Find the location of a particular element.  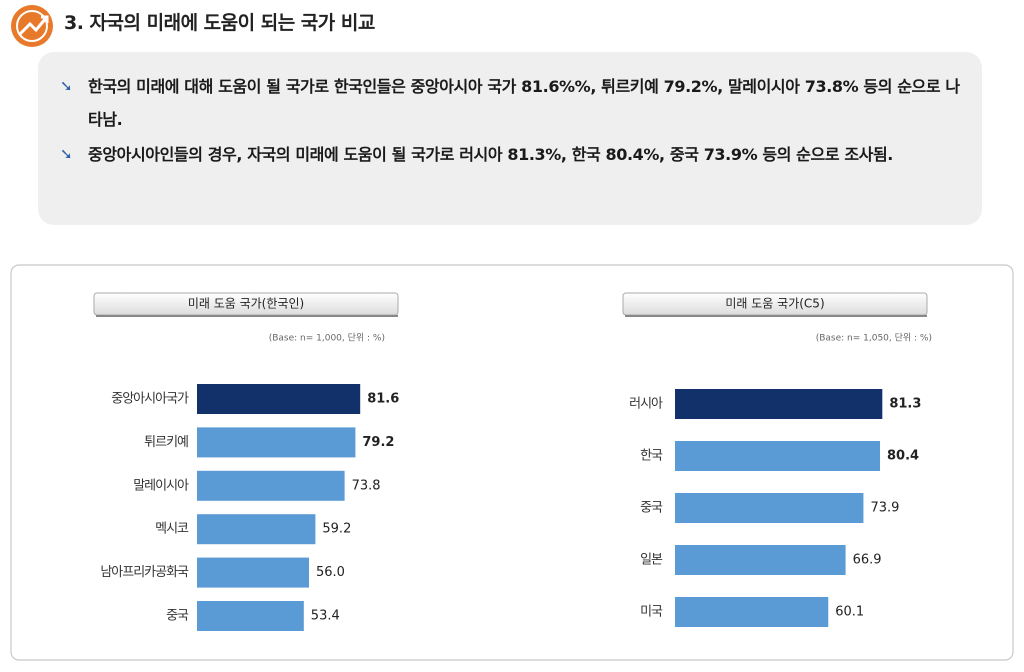

chart-title: 미래 도움 국가(C5) is located at coordinates (774, 304).